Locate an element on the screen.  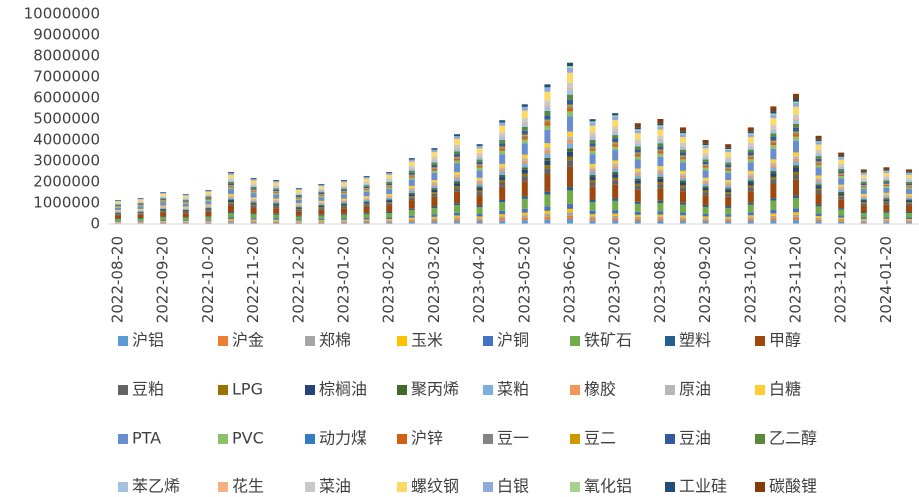
legend-label: 聚丙烯 is located at coordinates (435, 389).